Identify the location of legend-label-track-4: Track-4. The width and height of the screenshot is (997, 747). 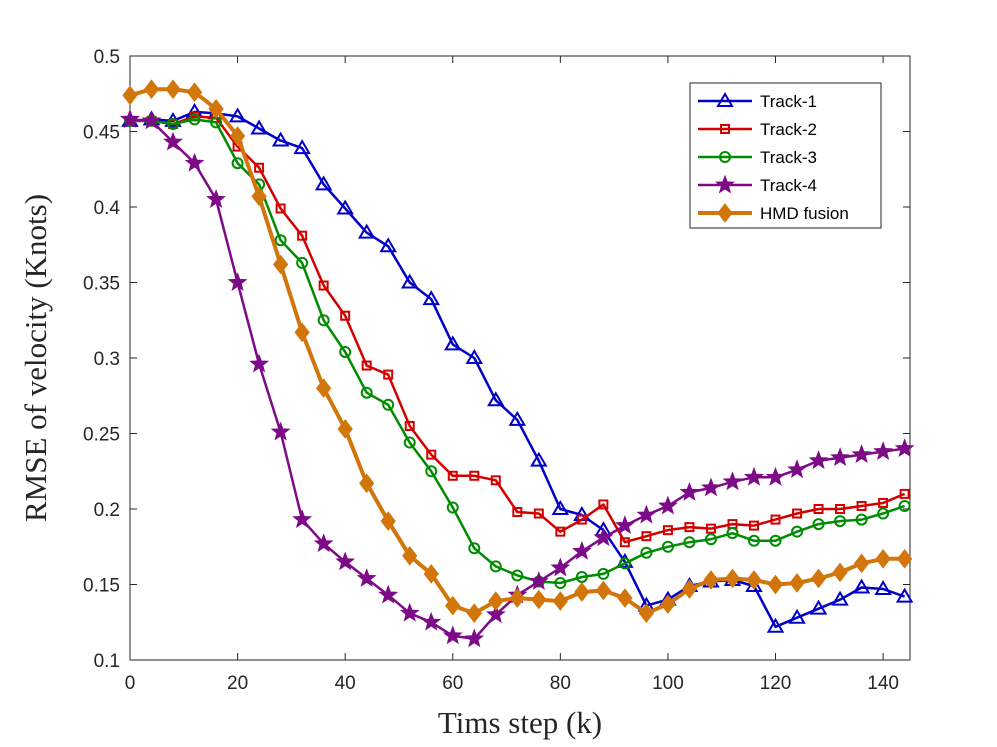
(788, 185).